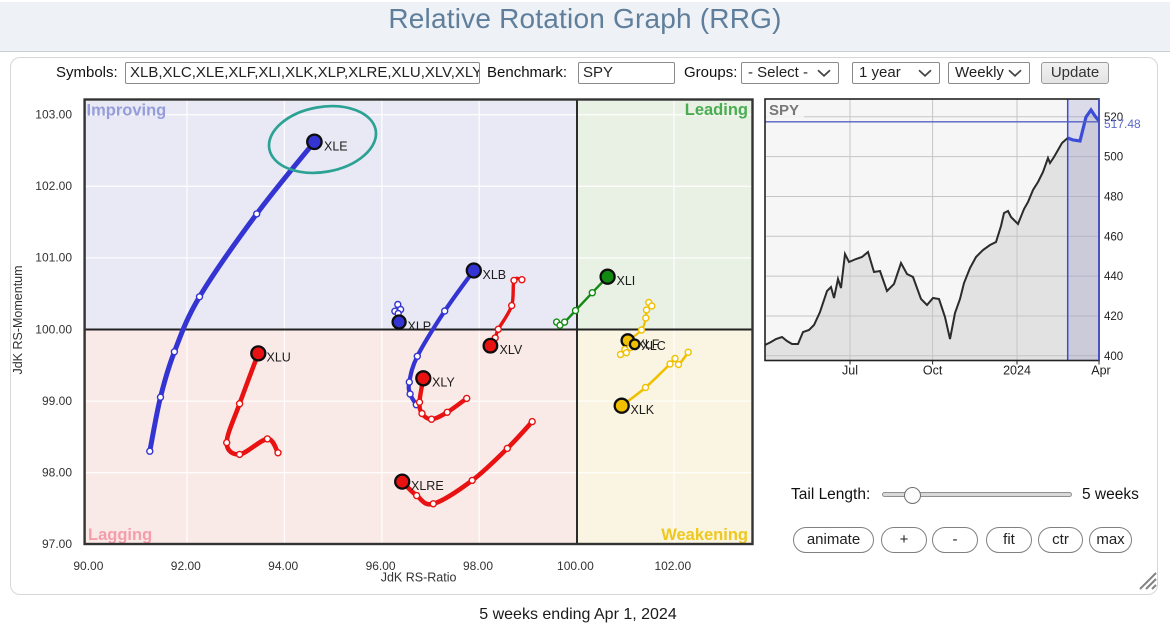 Image resolution: width=1170 pixels, height=636 pixels. Describe the element at coordinates (53, 115) in the screenshot. I see `svg-text: 103.00` at that location.